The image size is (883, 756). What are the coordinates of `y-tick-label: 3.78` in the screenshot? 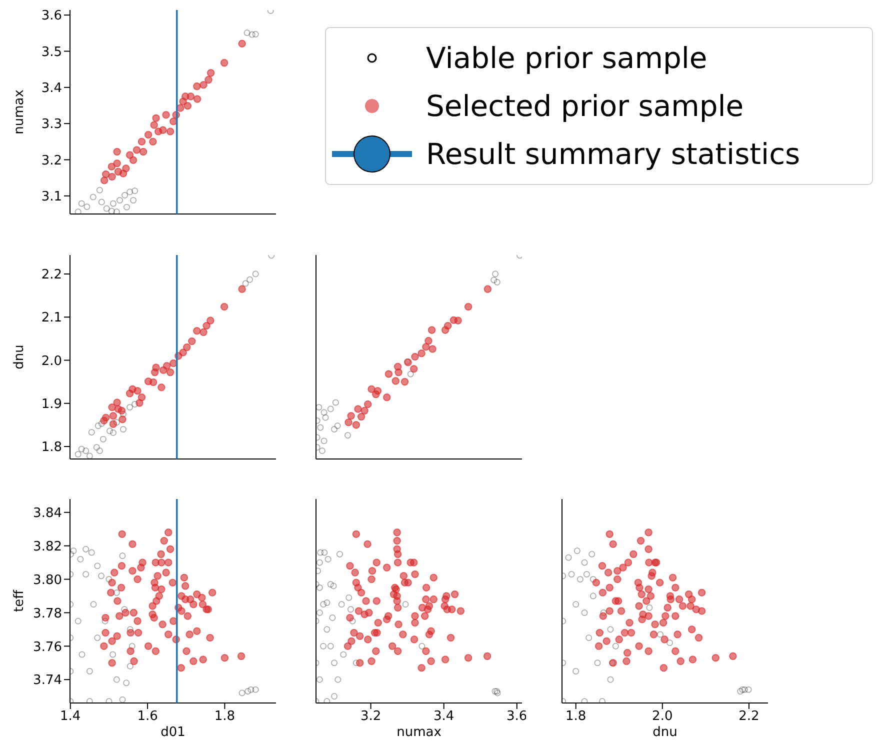 It's located at (47, 614).